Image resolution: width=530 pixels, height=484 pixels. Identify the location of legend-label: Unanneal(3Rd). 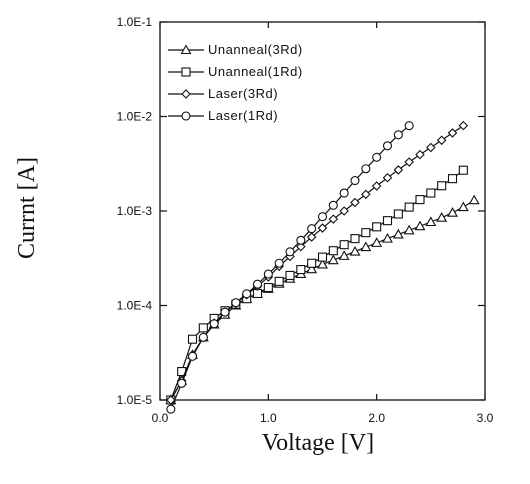
(255, 49).